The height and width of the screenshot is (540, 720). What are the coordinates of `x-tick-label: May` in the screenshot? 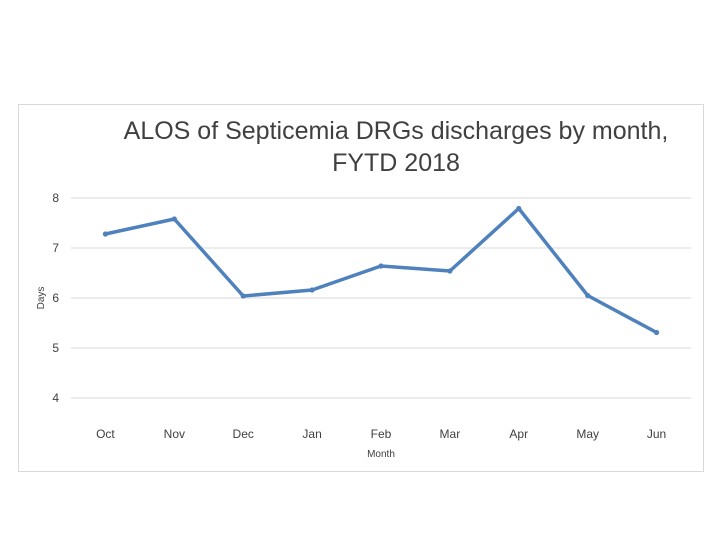 It's located at (587, 434).